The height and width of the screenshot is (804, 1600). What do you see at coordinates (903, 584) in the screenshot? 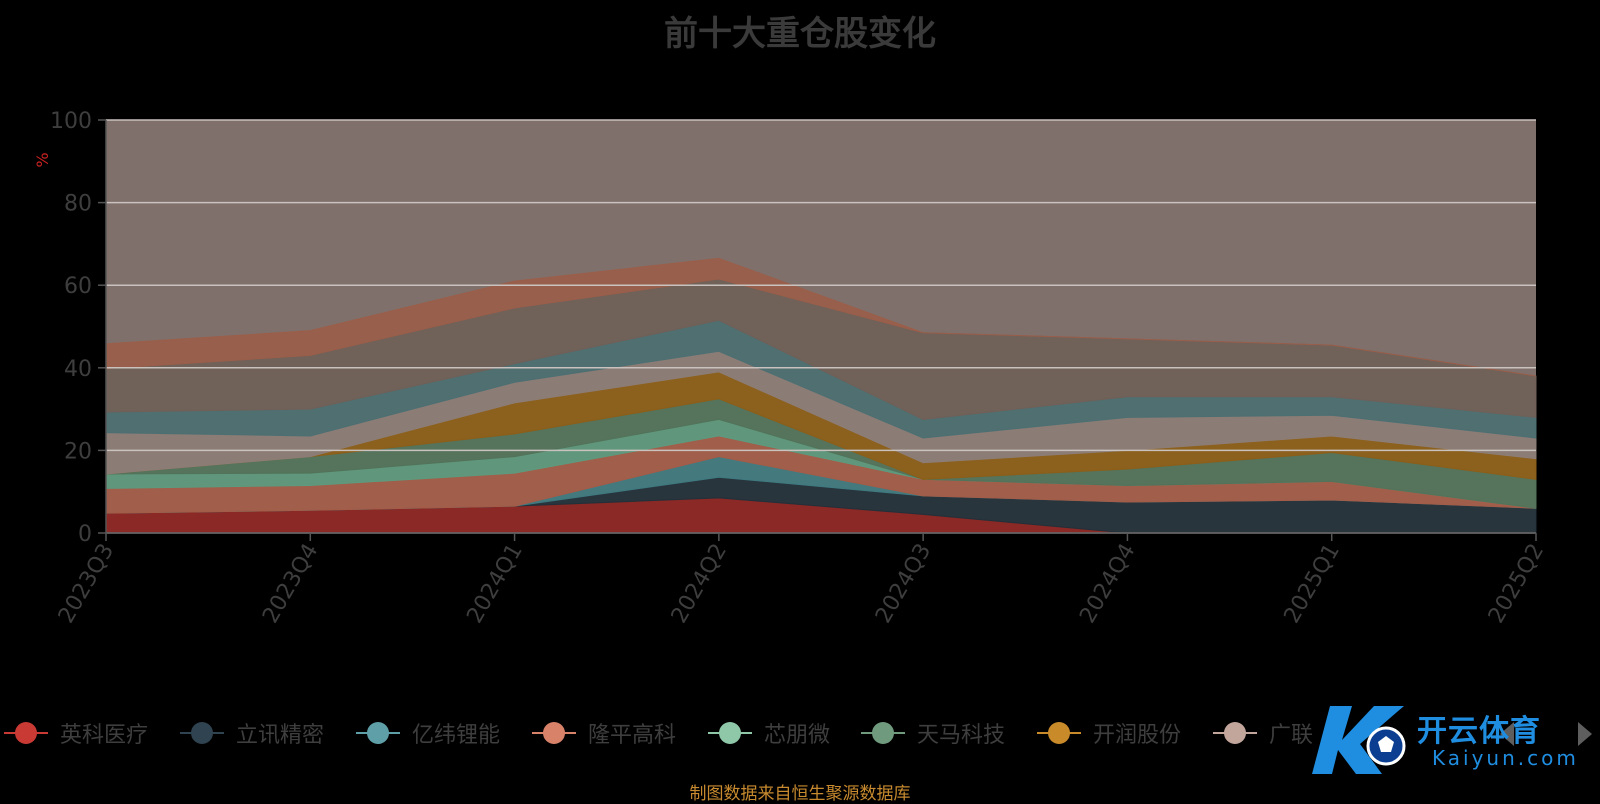
I see `x-tick-label: 2024Q3` at bounding box center [903, 584].